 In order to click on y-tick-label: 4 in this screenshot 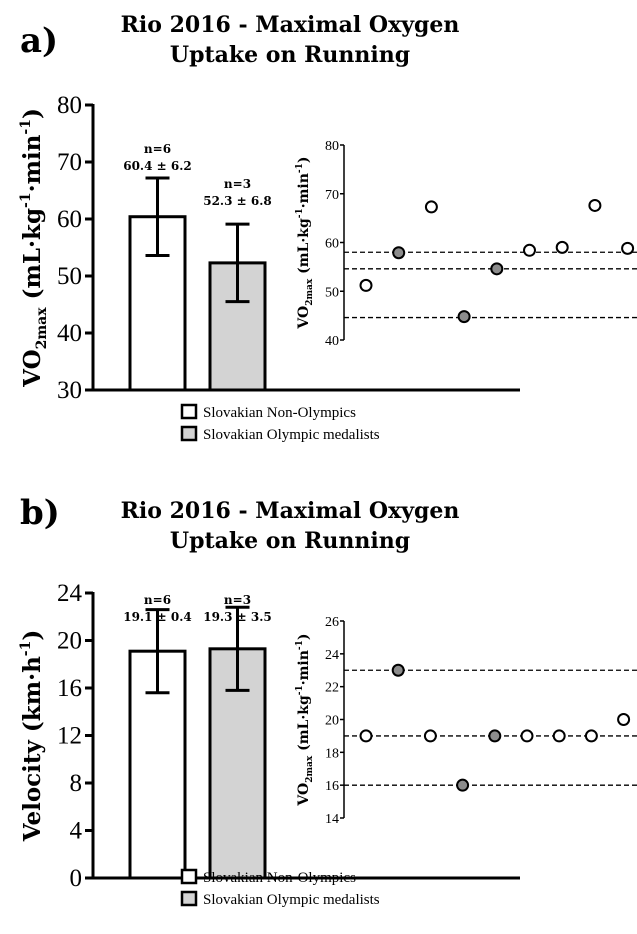, I will do `click(76, 831)`.